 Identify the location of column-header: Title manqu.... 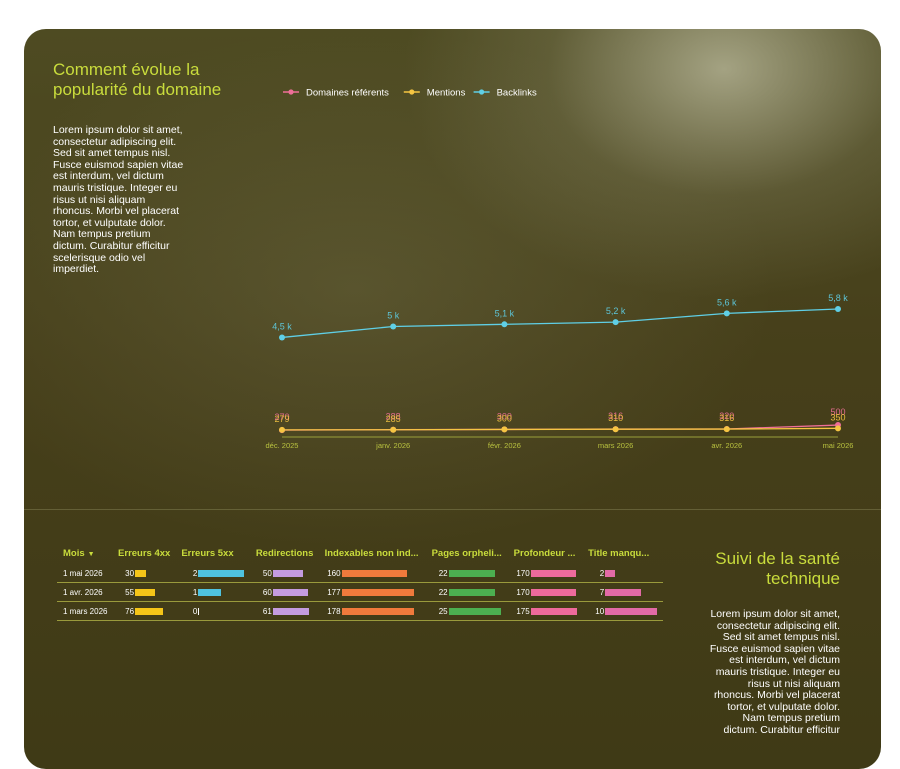
(622, 553).